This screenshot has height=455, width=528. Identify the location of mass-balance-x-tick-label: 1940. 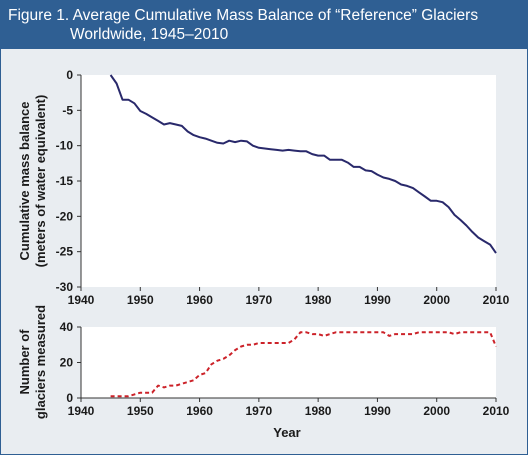
(81, 300).